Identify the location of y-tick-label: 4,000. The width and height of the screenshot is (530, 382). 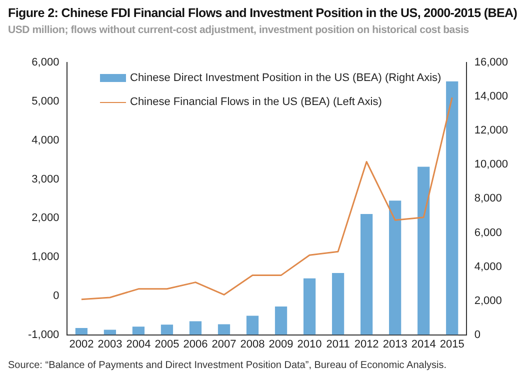
(46, 140).